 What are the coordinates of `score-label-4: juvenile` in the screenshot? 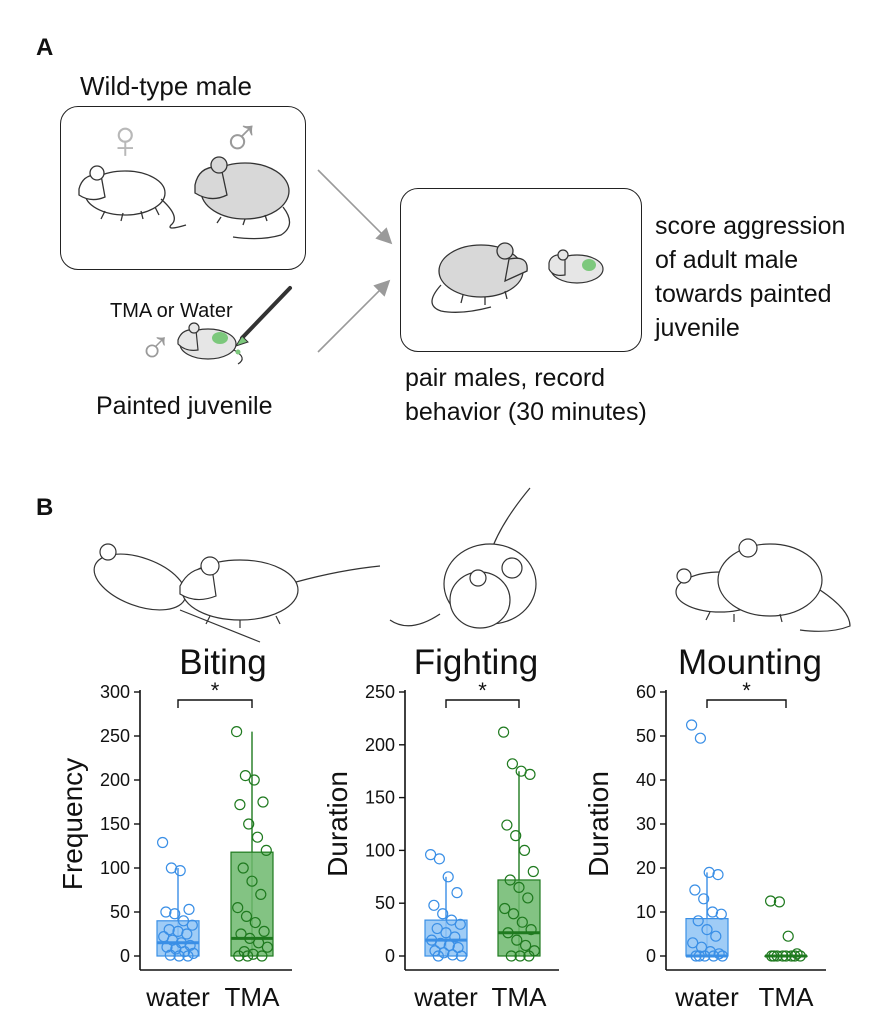 It's located at (697, 328).